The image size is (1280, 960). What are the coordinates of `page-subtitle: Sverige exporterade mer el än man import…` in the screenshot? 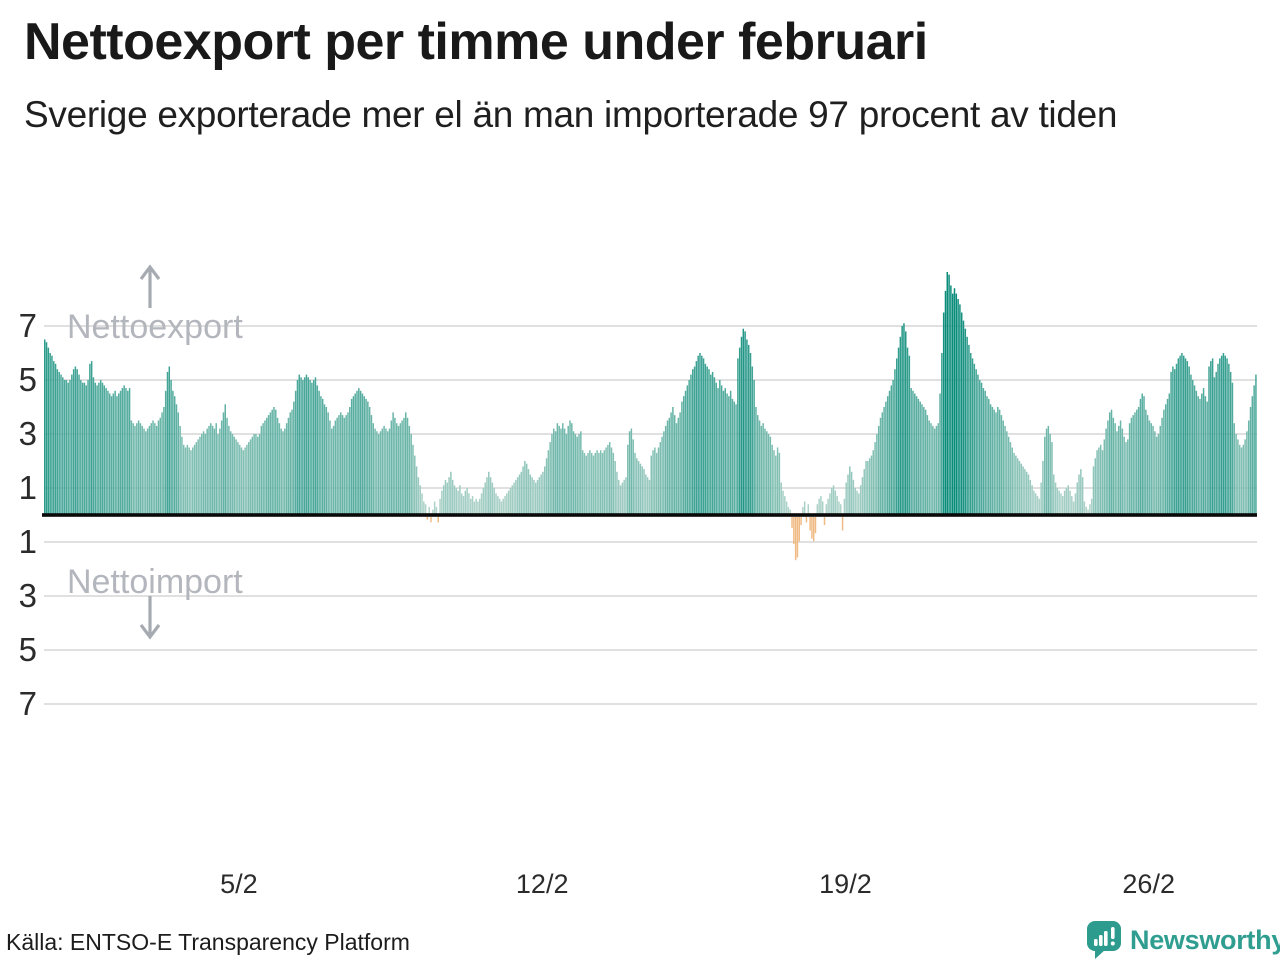 It's located at (571, 114).